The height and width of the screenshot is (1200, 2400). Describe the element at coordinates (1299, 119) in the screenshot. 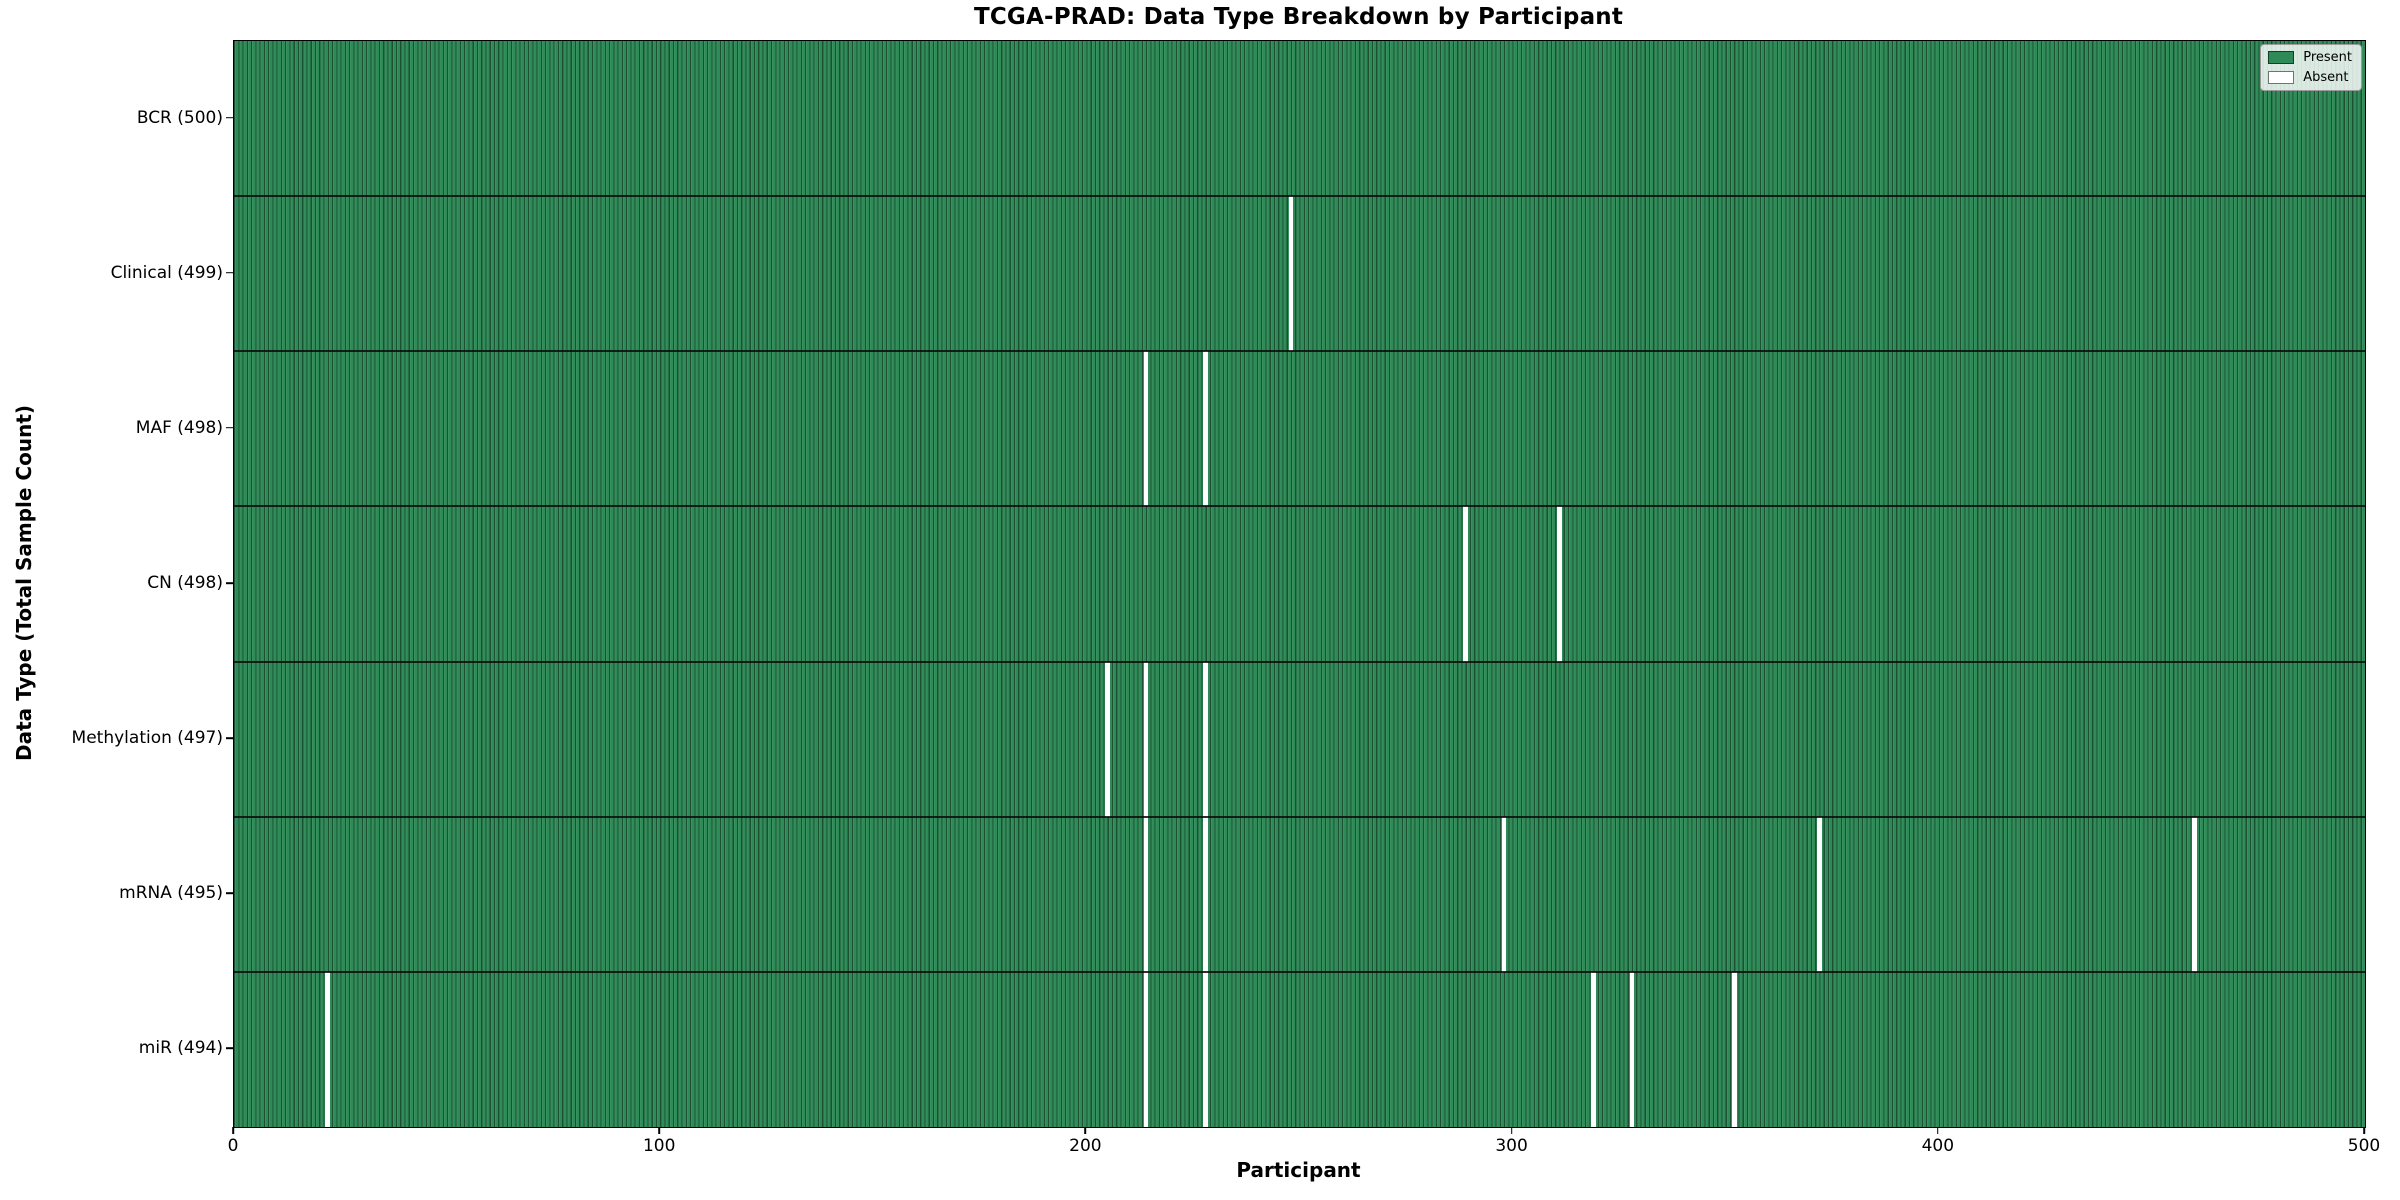

I see `heatmap-row-bcr` at that location.